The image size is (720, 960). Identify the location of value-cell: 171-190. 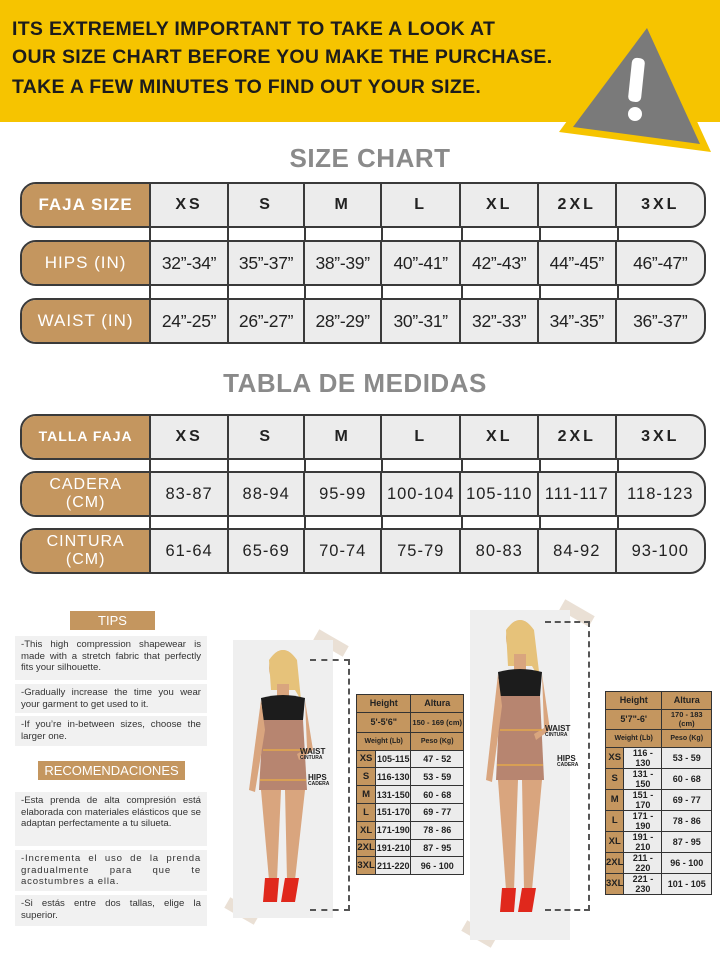
(393, 830).